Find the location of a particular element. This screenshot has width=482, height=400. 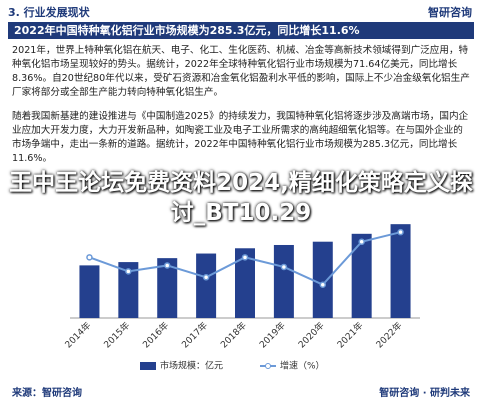

banner: 2022年中国特种氧化铝行业市场规模为285.3亿元，同比增长11.6% is located at coordinates (241, 30).